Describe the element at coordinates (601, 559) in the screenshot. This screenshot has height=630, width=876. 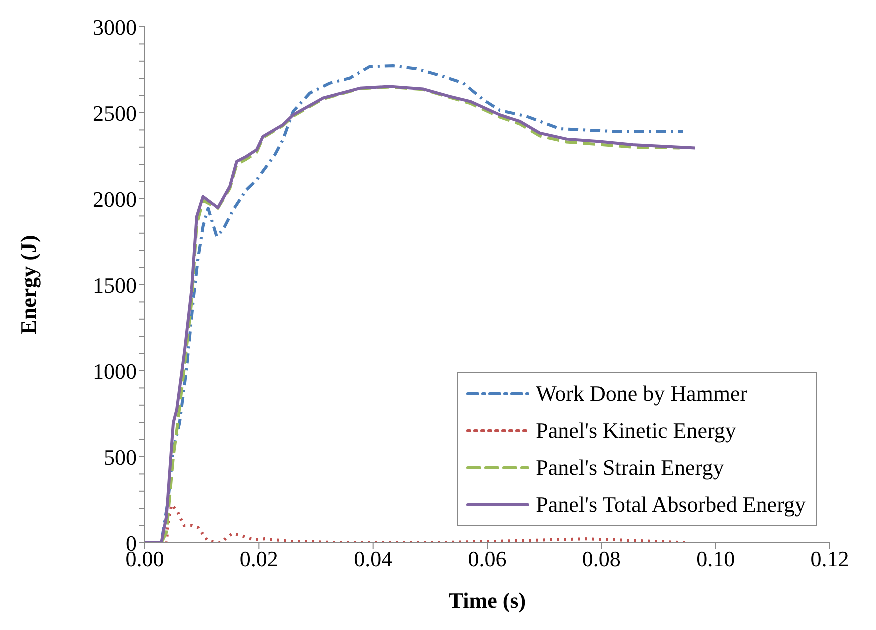
I see `x-tick-label: 0.08` at that location.